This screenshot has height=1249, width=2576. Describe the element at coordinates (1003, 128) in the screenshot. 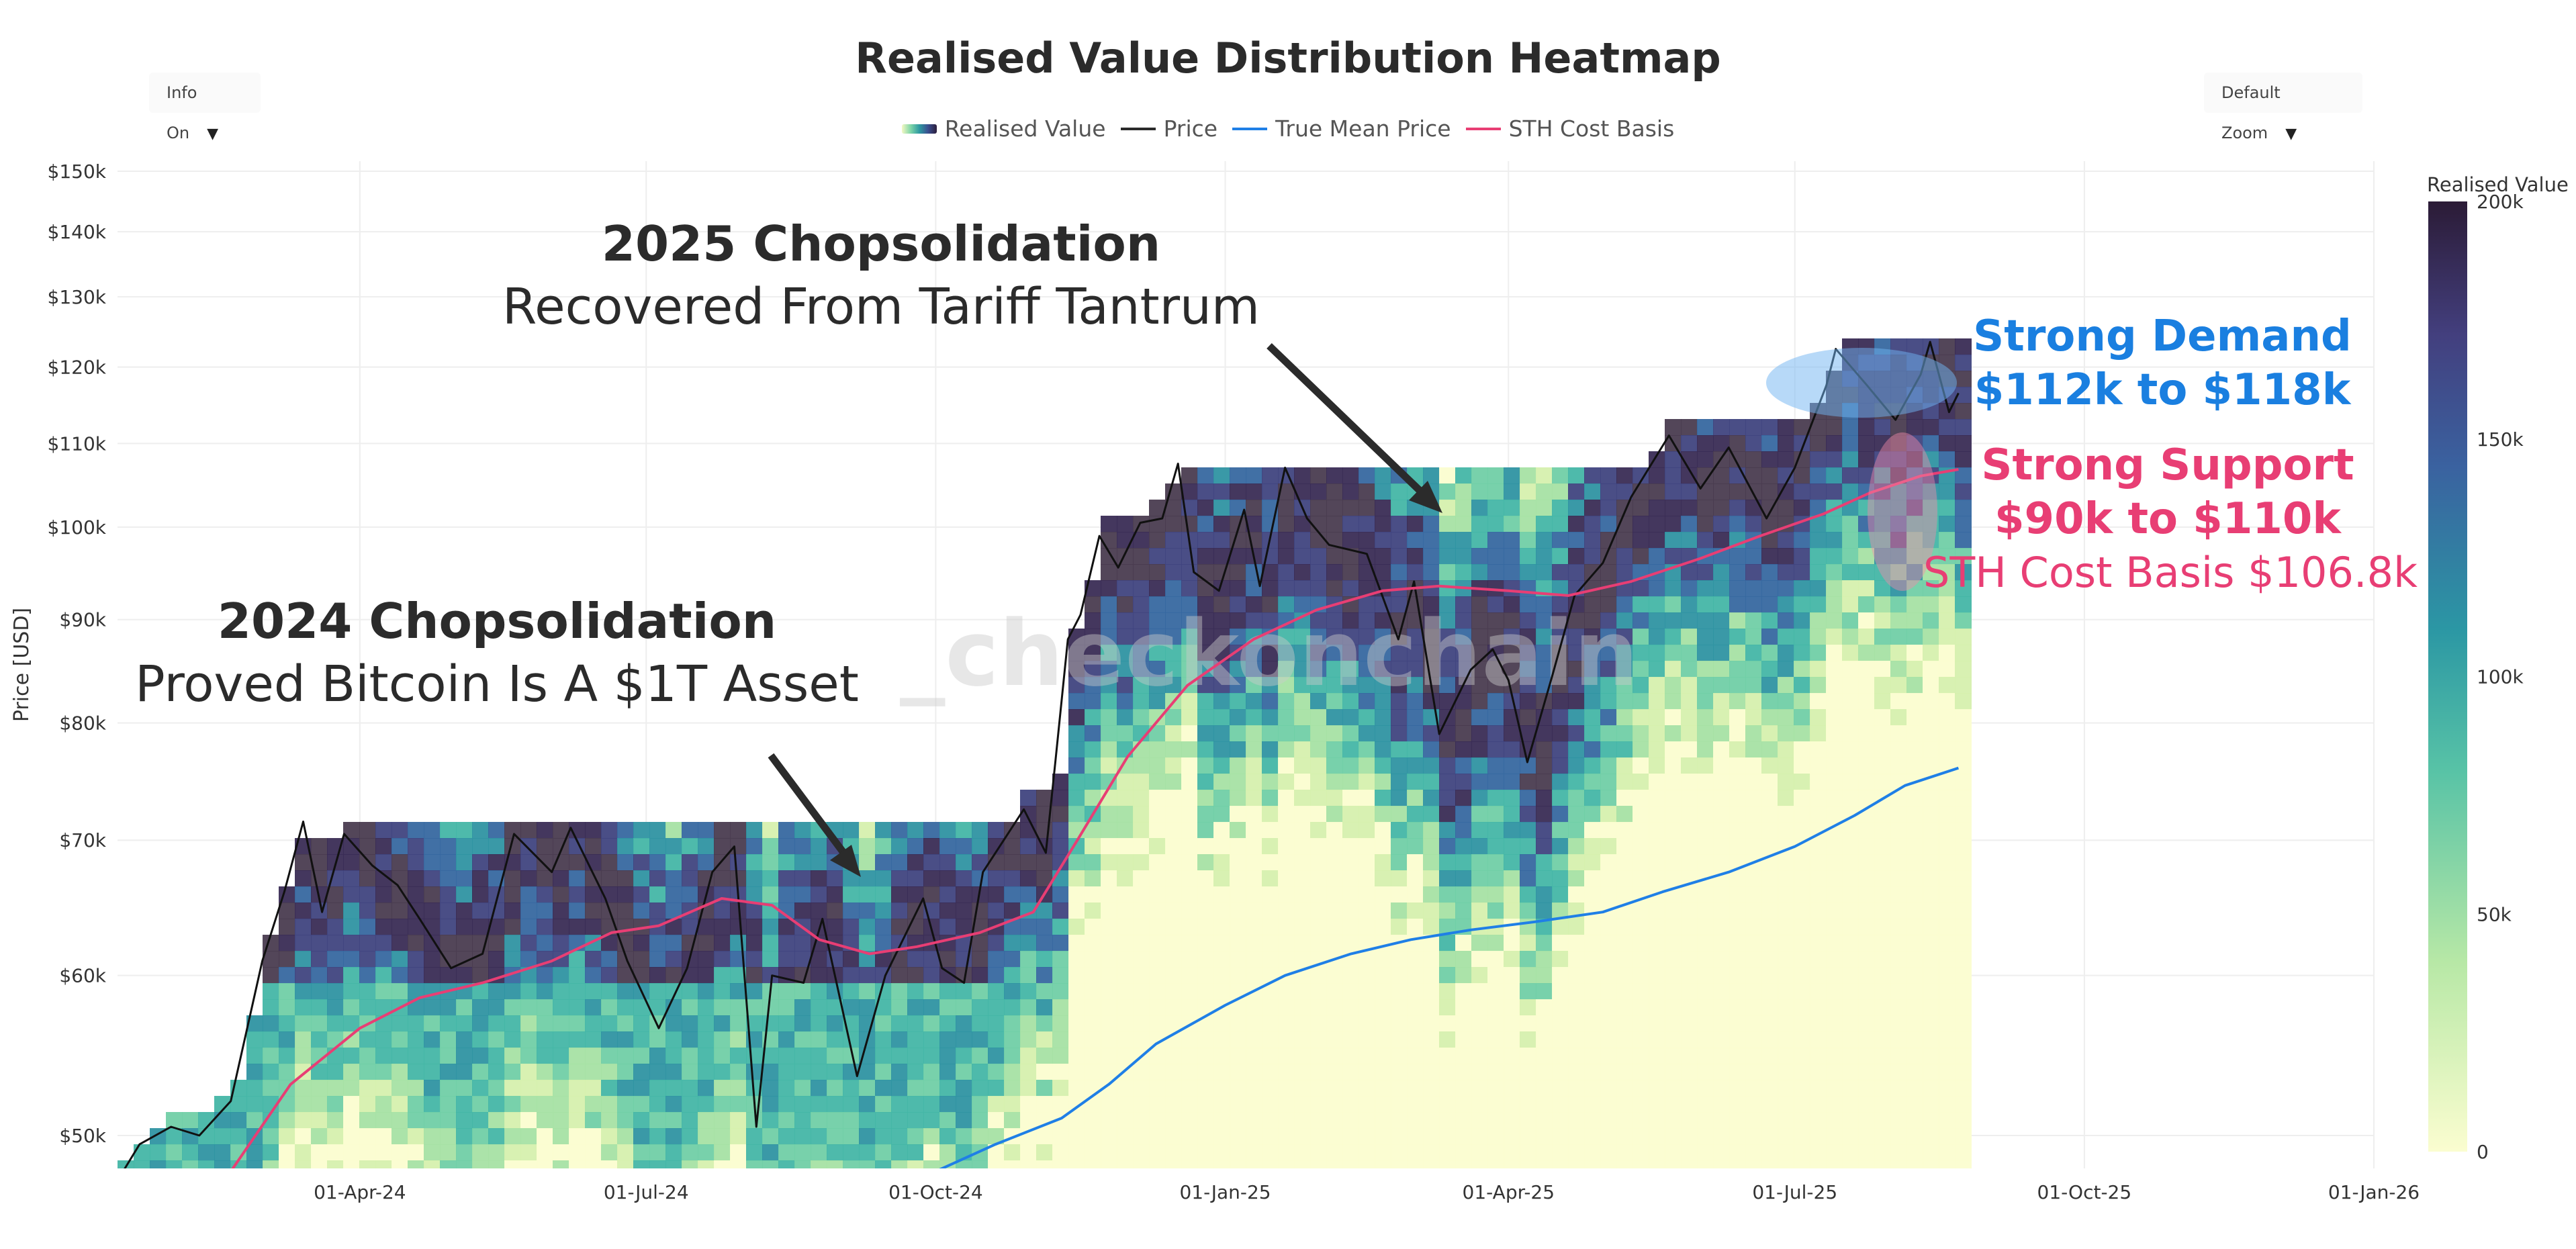

I see `legend-item-realised-value: Realised Value` at that location.